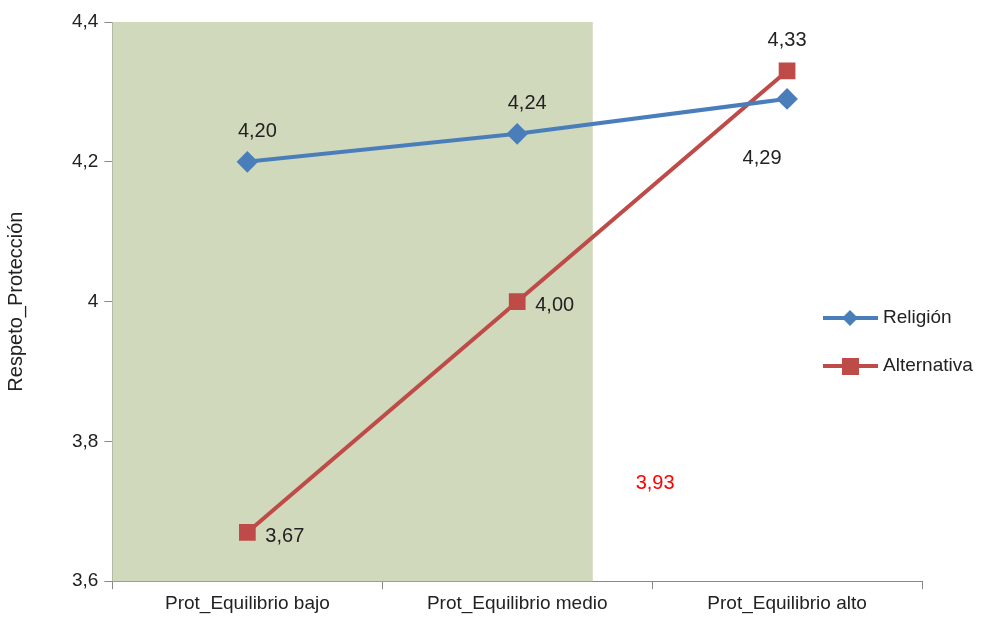 This screenshot has height=618, width=1002. What do you see at coordinates (85, 580) in the screenshot?
I see `y-tick-label: 3,6` at bounding box center [85, 580].